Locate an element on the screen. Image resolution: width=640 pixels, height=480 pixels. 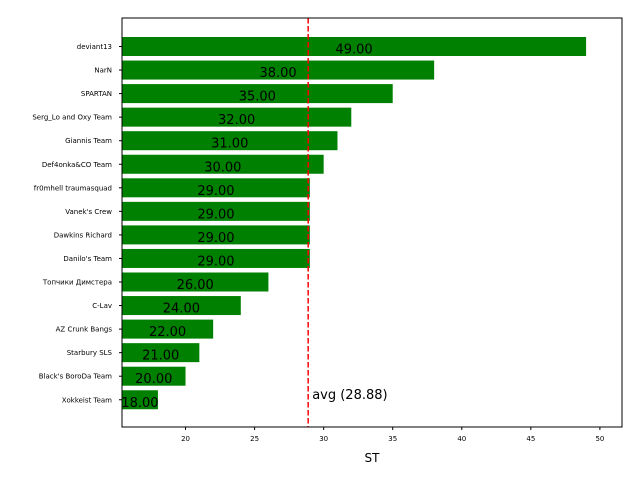
x-axis-title: ST is located at coordinates (373, 458).